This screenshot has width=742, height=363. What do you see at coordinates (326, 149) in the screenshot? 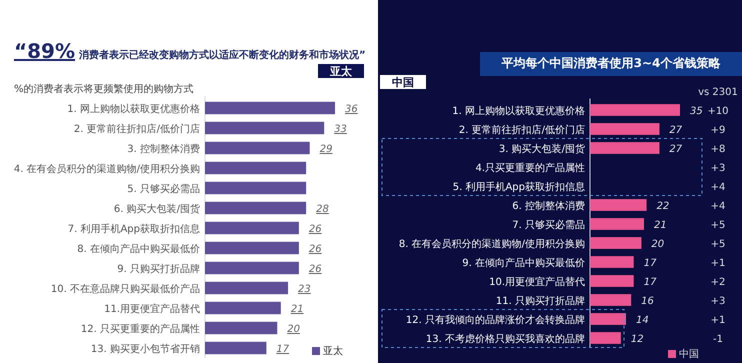
I see `data-label: 29` at bounding box center [326, 149].